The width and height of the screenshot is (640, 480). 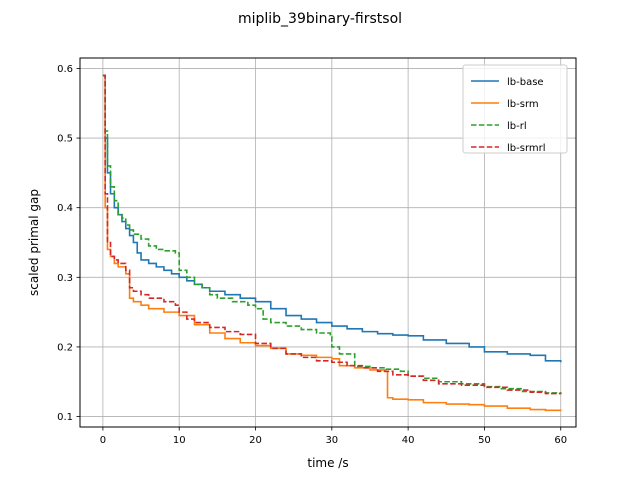 What do you see at coordinates (331, 440) in the screenshot?
I see `x-tick-label: 30` at bounding box center [331, 440].